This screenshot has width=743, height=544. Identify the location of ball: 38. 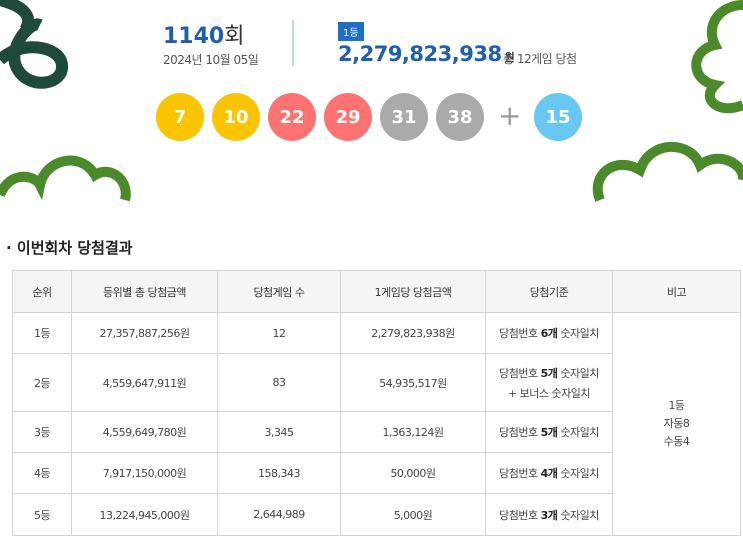
(460, 117).